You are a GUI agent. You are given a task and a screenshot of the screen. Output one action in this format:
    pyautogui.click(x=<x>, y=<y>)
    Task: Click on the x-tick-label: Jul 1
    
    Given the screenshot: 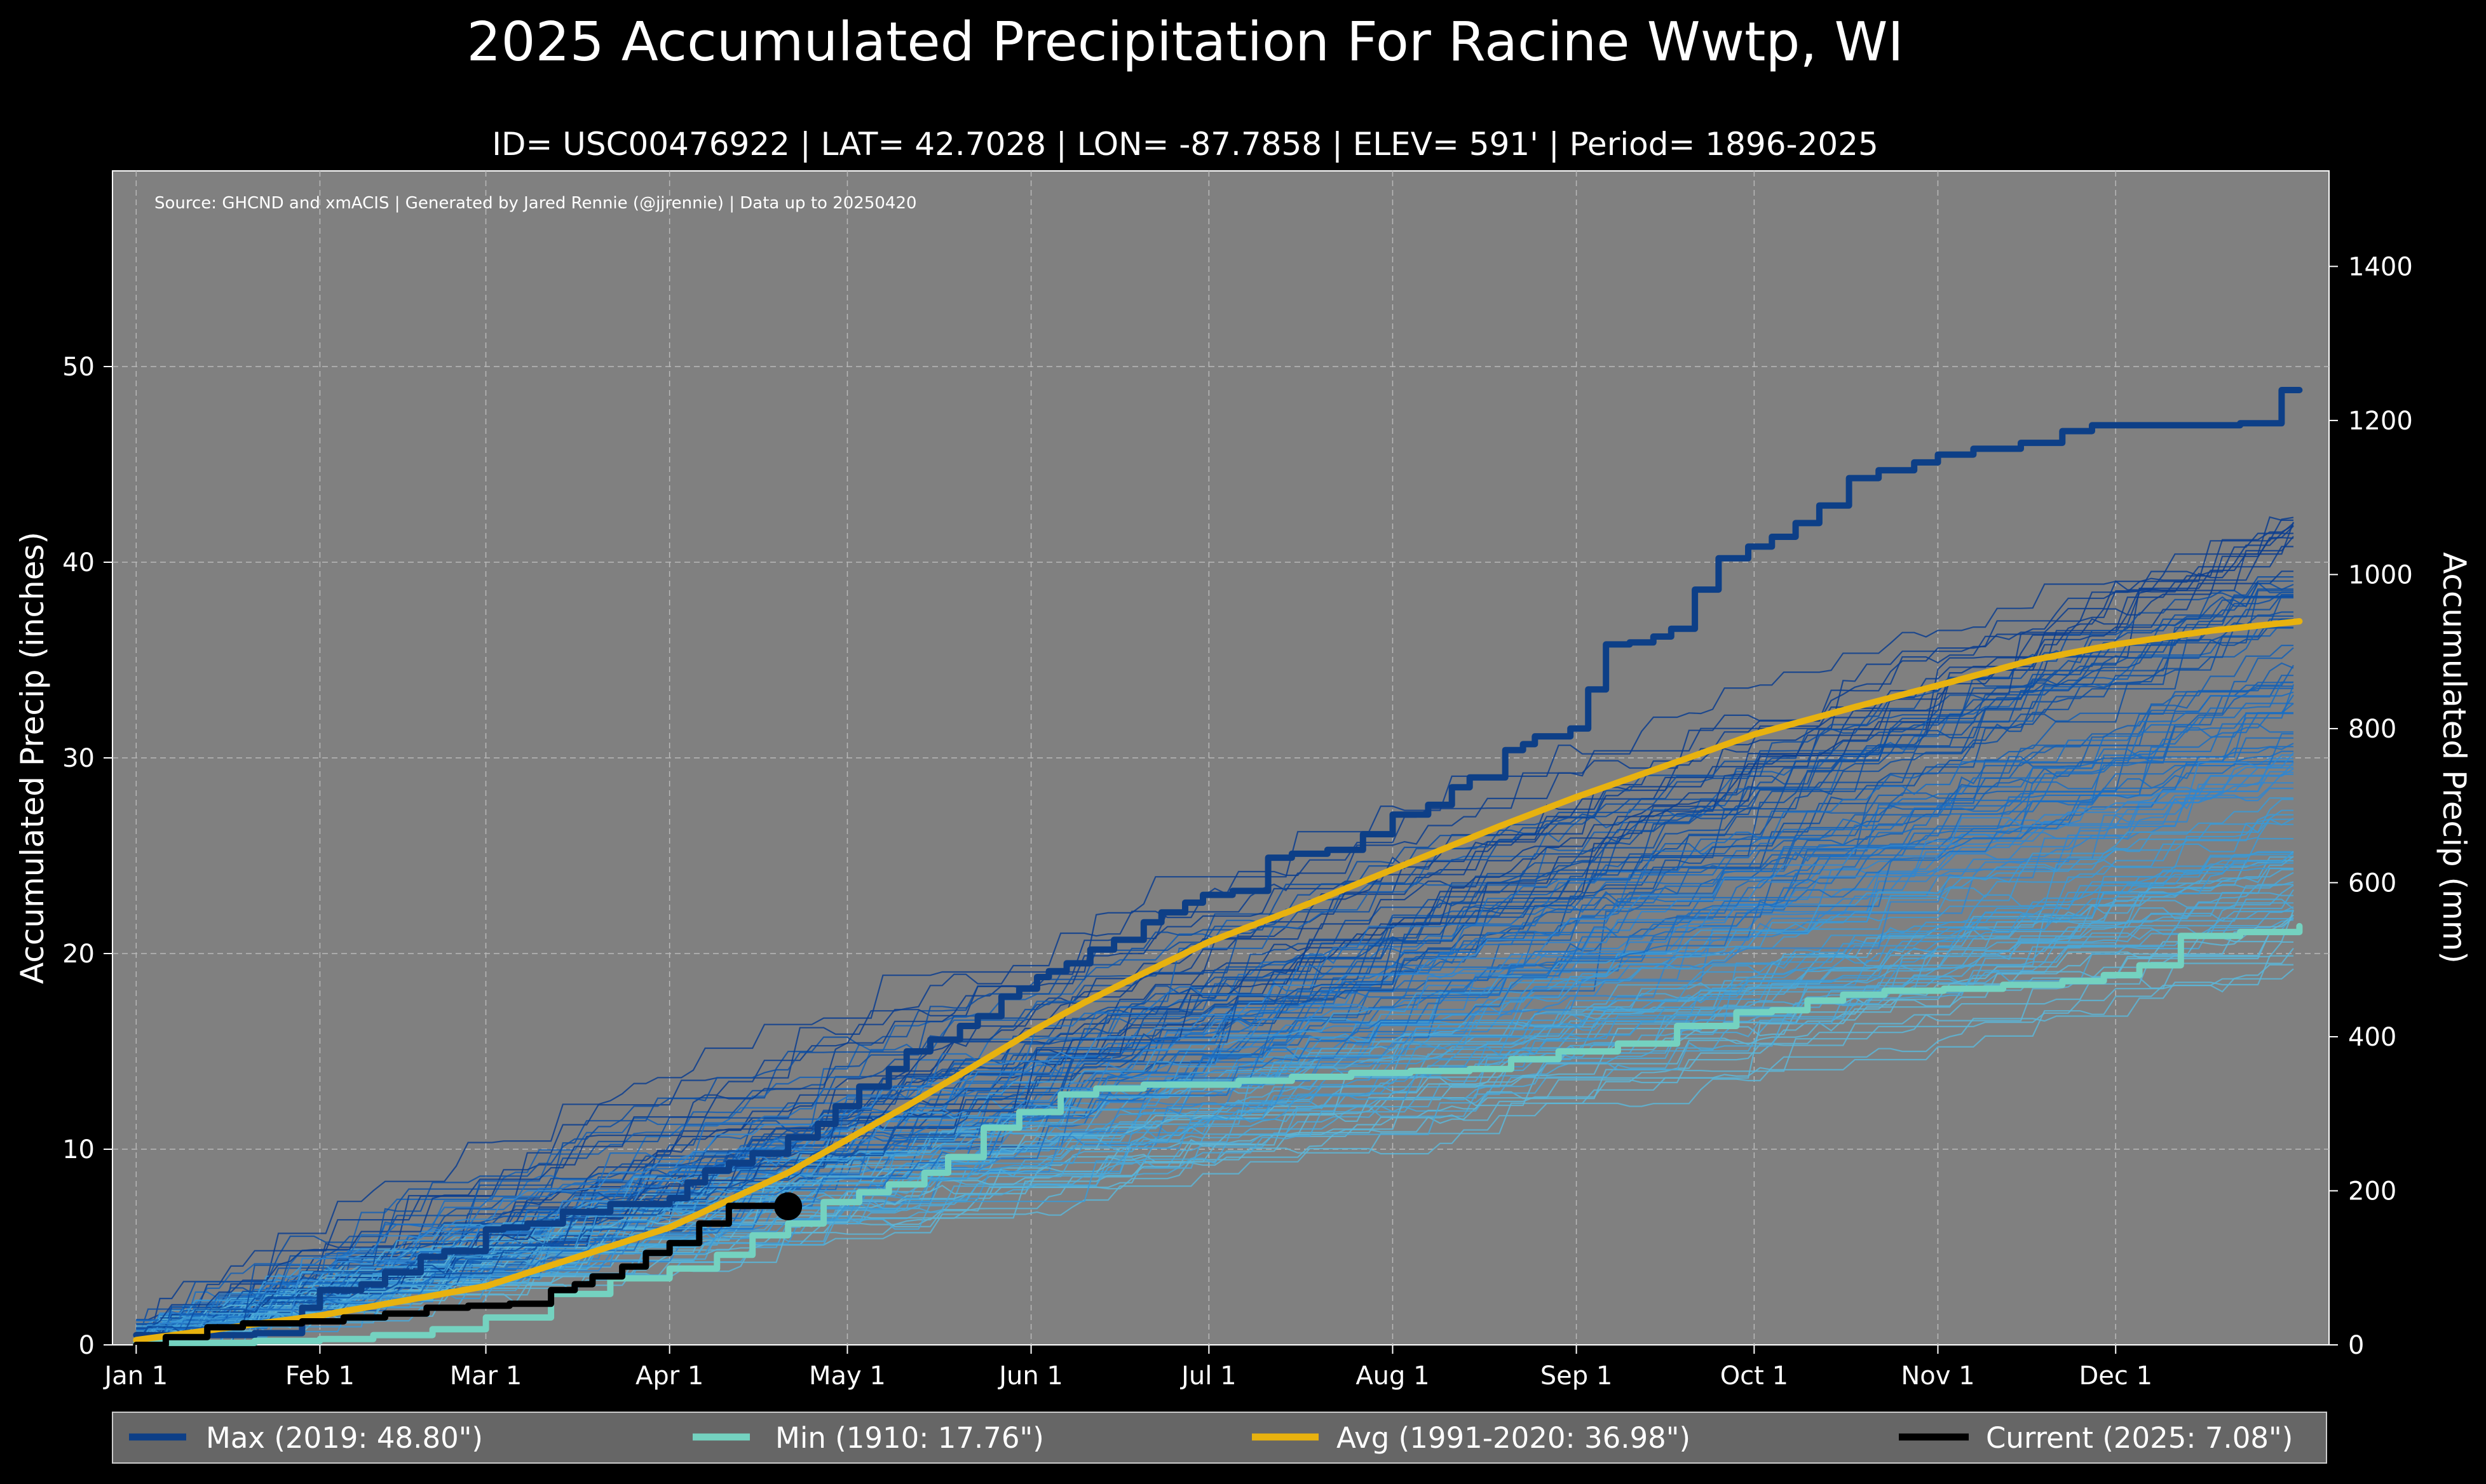 What is the action you would take?
    pyautogui.click(x=1207, y=1376)
    